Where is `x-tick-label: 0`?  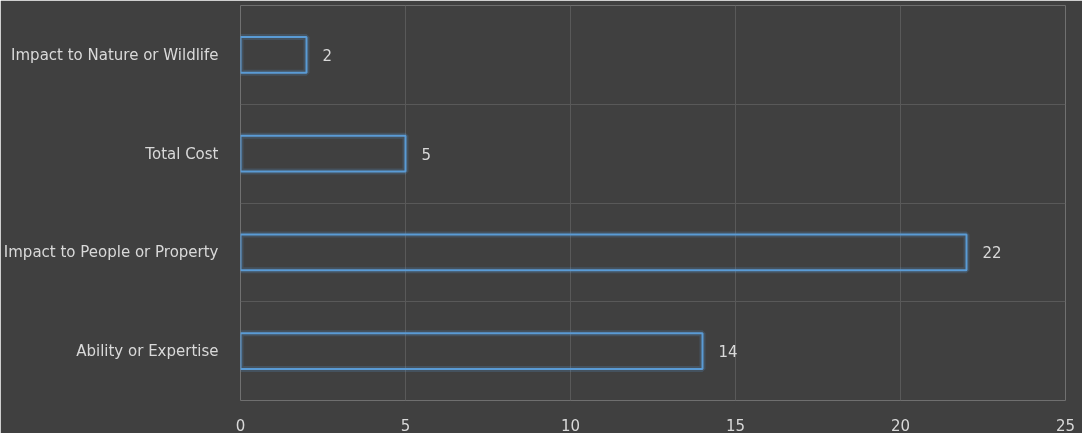
x-tick-label: 0 is located at coordinates (240, 424).